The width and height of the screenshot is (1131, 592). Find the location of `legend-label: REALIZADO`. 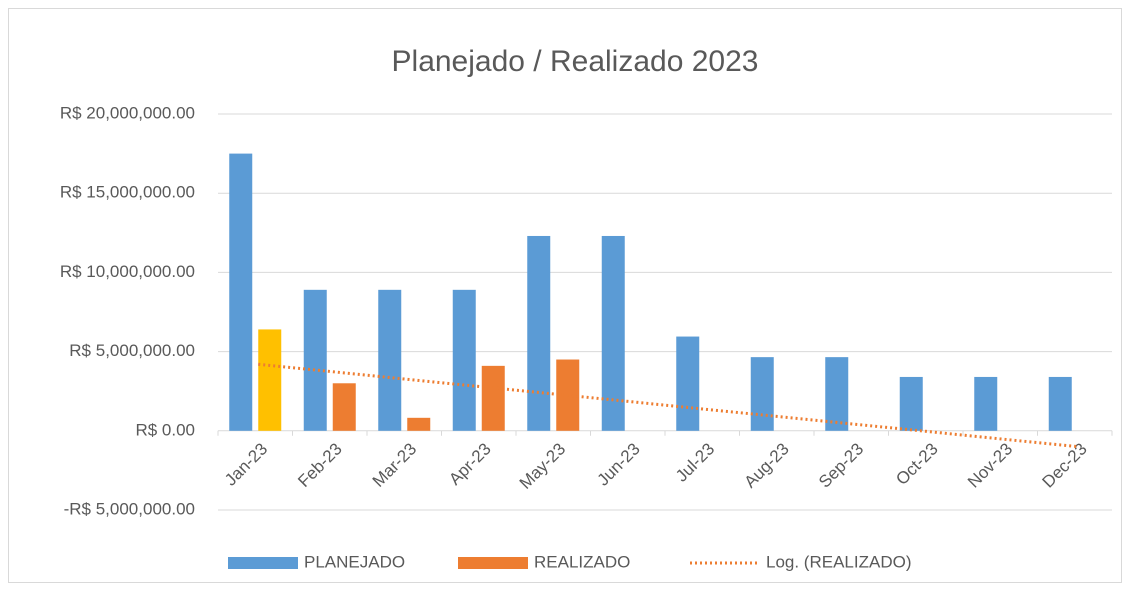

legend-label: REALIZADO is located at coordinates (582, 561).